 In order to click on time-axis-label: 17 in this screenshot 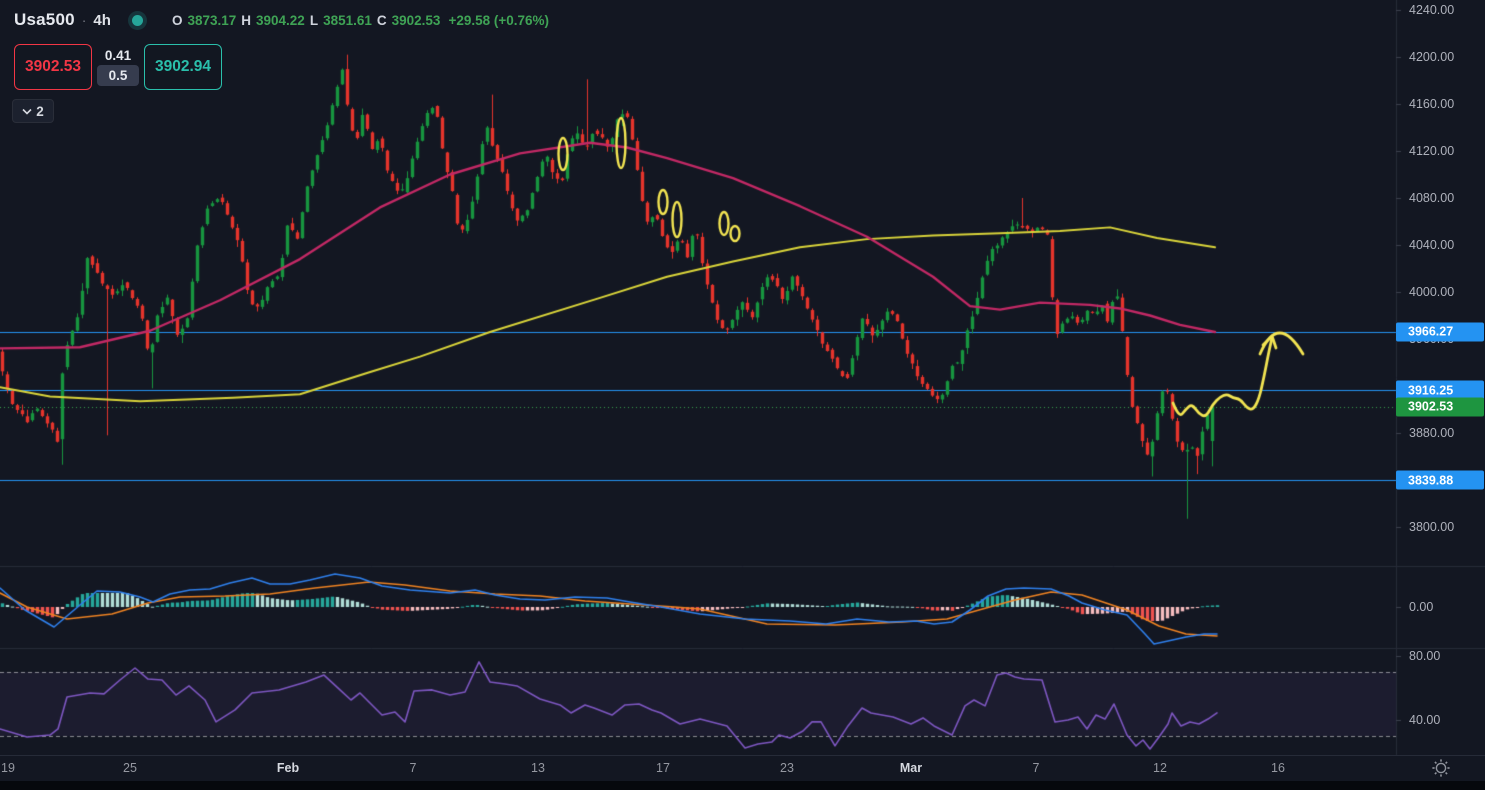, I will do `click(663, 768)`.